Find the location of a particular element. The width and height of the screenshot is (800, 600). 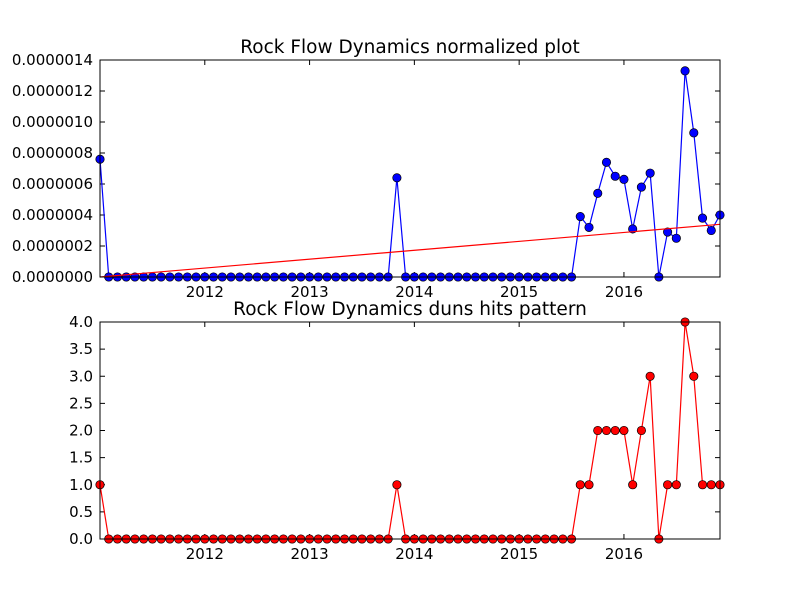

chart1-xtick-label: 2012 is located at coordinates (205, 292).